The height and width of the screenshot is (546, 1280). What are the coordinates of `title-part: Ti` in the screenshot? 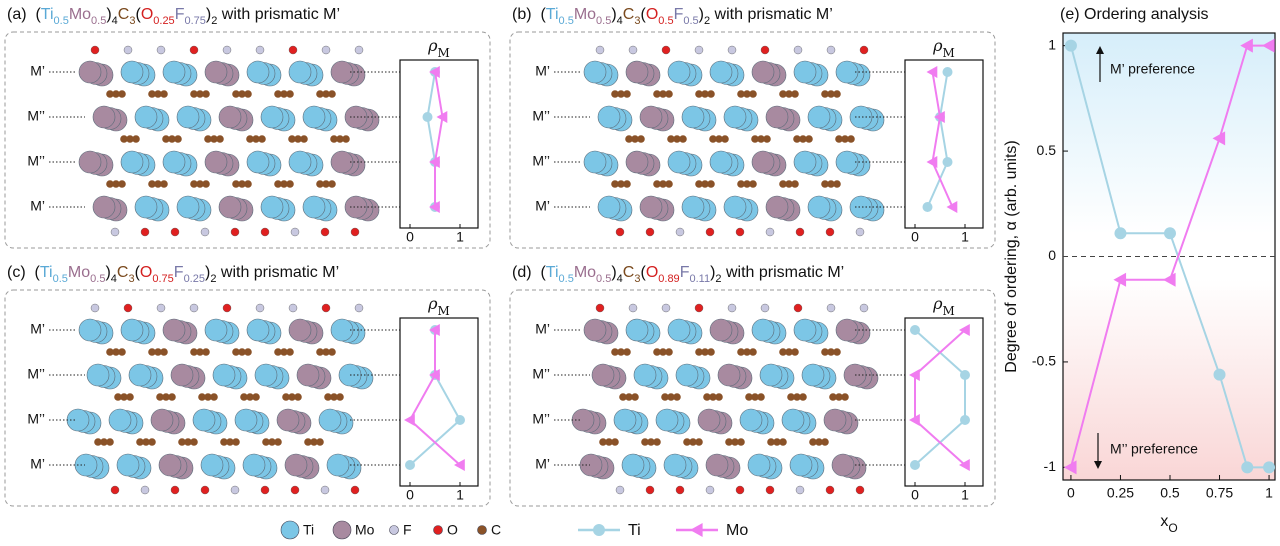 It's located at (552, 14).